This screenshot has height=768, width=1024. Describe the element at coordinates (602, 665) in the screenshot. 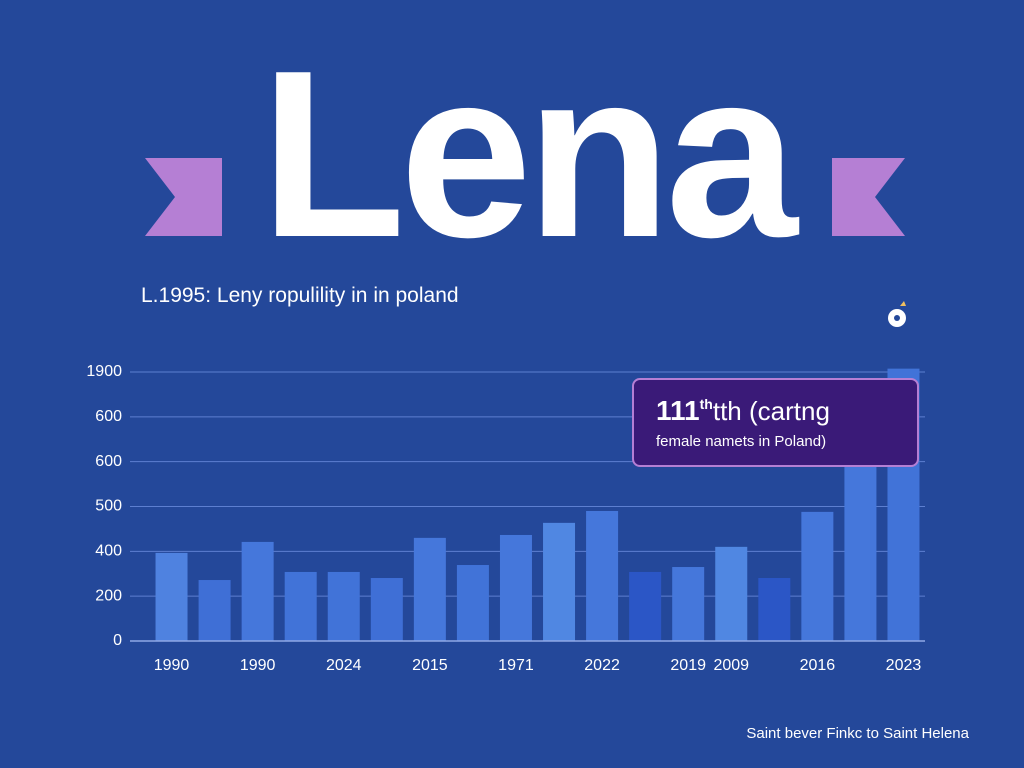

I see `x-tick-label: 2022` at that location.